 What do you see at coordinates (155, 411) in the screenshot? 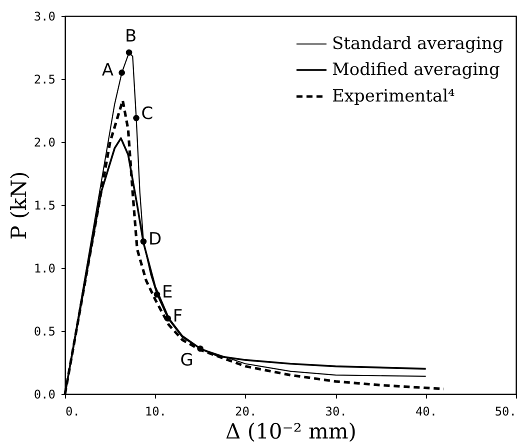
I see `x-tick-label: 10.` at bounding box center [155, 411].